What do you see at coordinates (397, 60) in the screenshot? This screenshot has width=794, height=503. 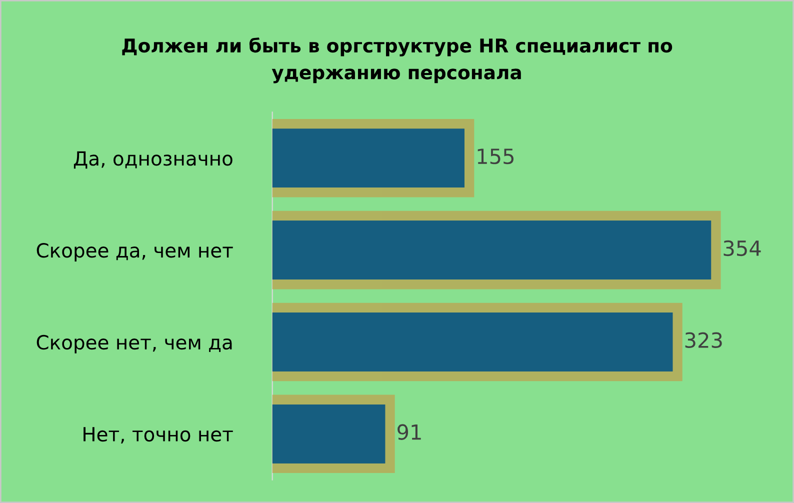 I see `chart-title: Должен ли быть в оргструктуре HR специалист по удержанию персонала` at bounding box center [397, 60].